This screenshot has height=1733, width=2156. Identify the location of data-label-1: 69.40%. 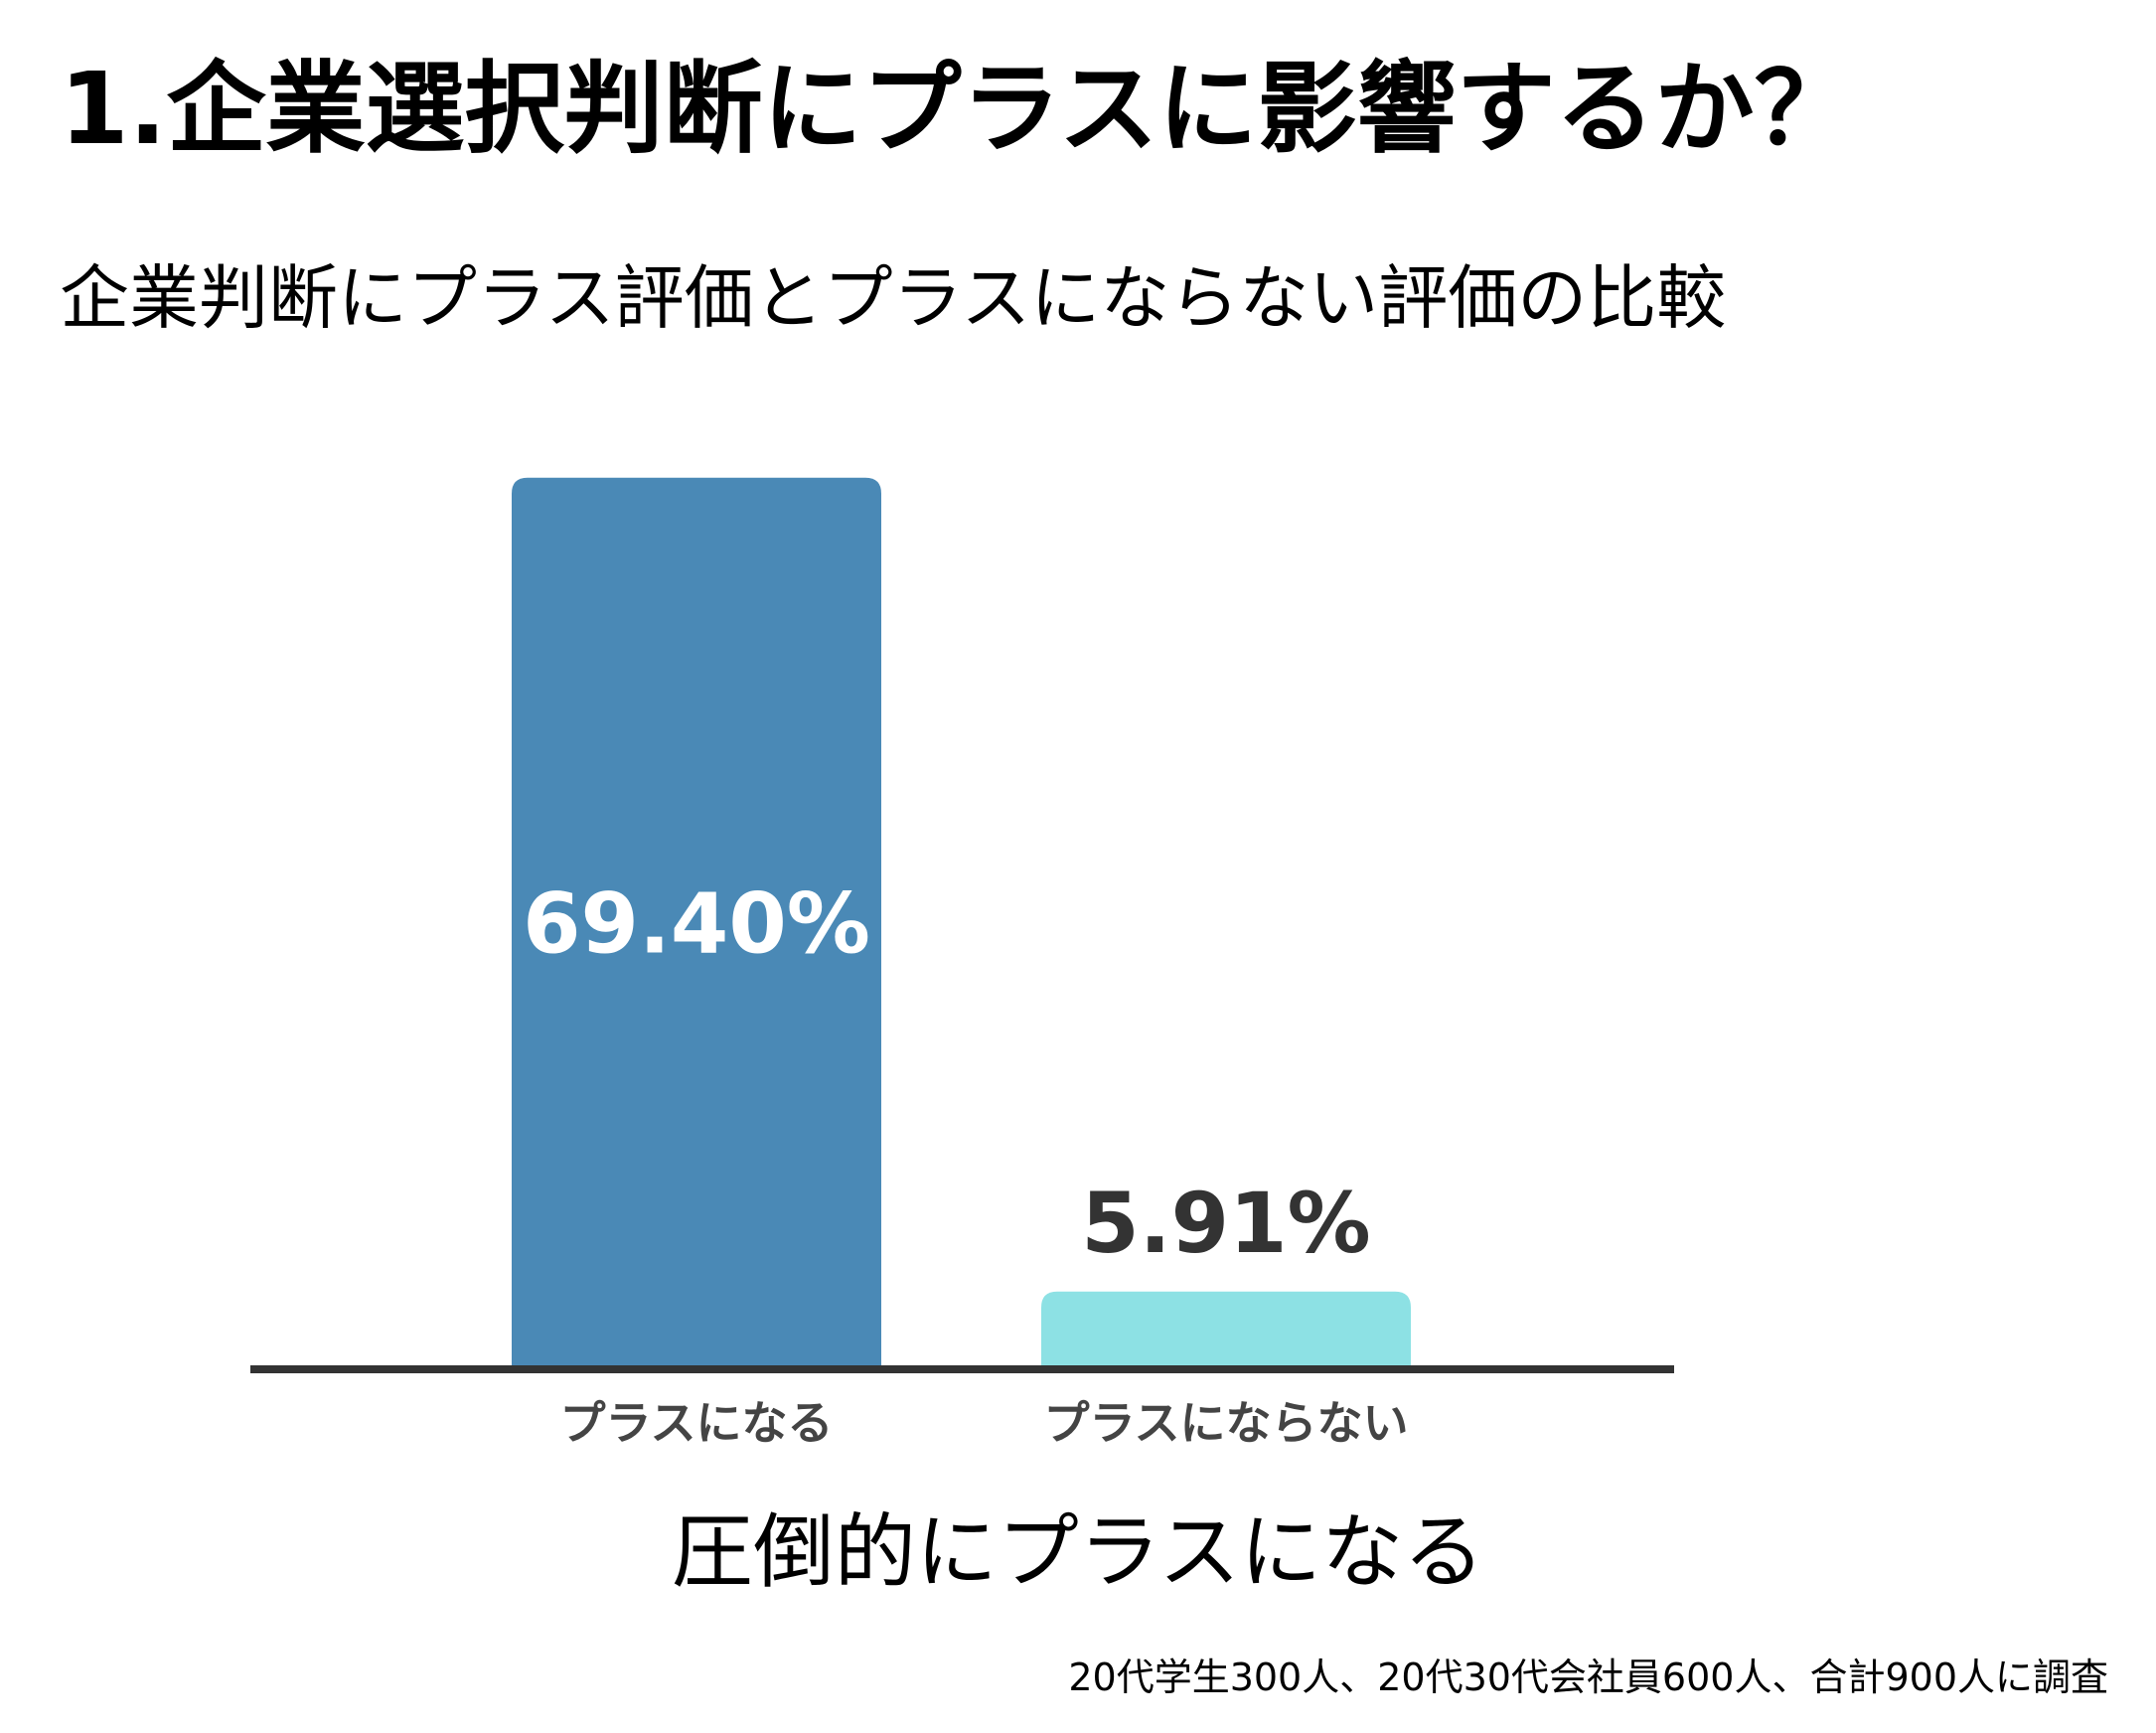
(697, 923).